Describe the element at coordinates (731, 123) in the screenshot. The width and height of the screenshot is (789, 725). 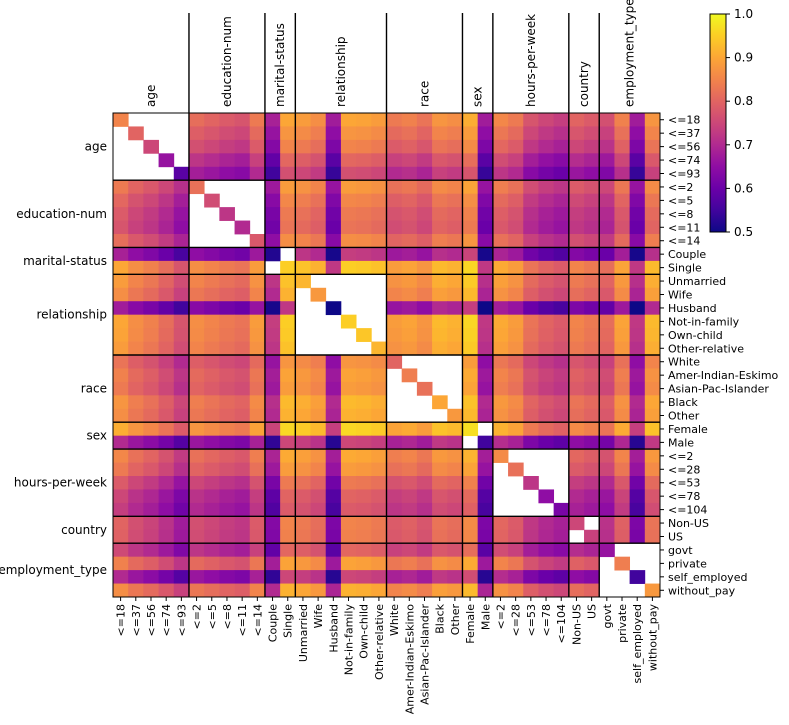
I see `colorbar: 0.5 0.6 0.7 0.8 0.9 1.0` at that location.